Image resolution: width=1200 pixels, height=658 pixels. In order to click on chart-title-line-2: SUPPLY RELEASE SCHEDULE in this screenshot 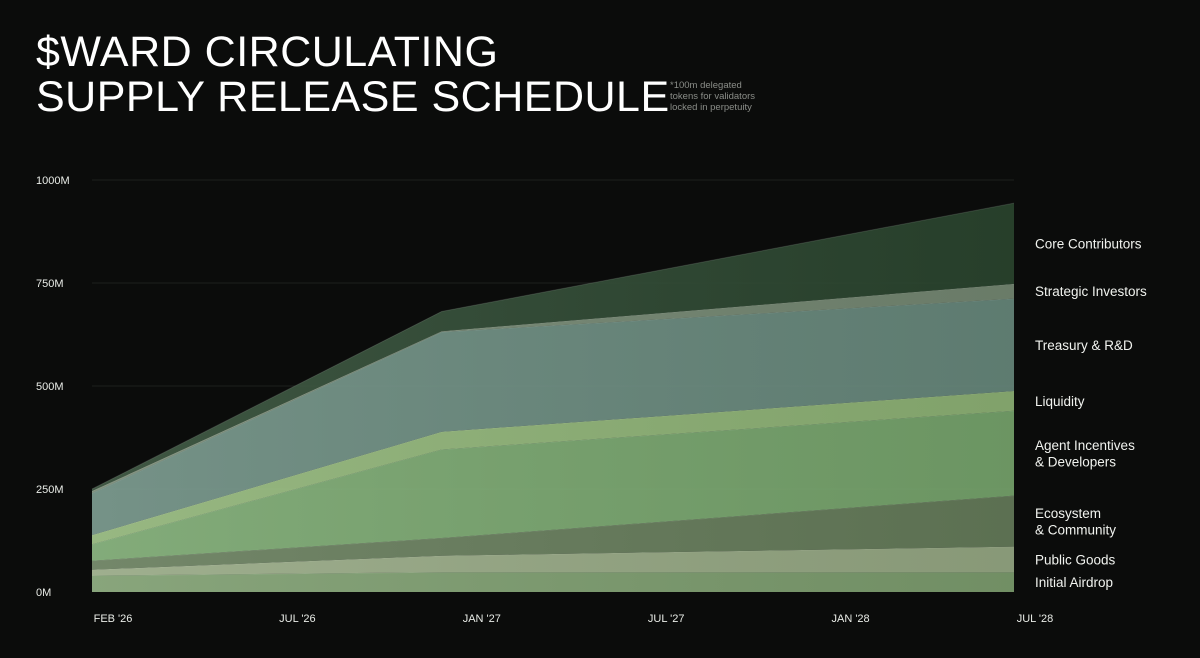, I will do `click(353, 97)`.